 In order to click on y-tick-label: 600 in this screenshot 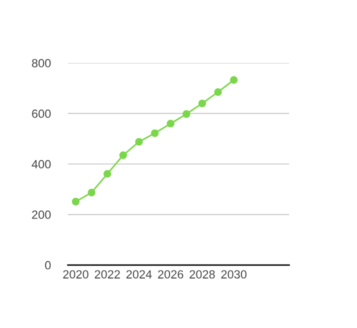, I will do `click(41, 114)`.